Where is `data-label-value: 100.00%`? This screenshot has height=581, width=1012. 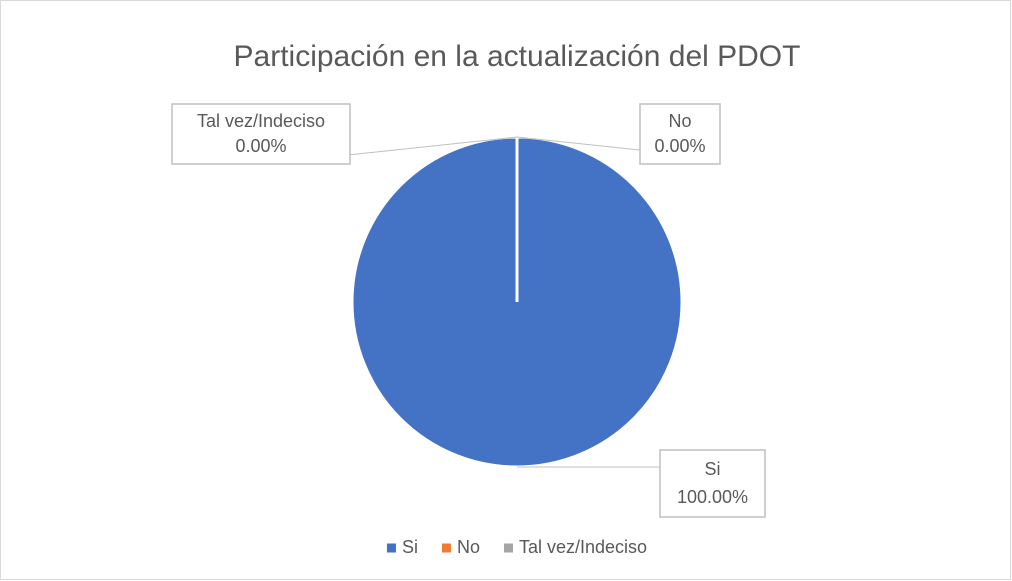
data-label-value: 100.00% is located at coordinates (712, 497).